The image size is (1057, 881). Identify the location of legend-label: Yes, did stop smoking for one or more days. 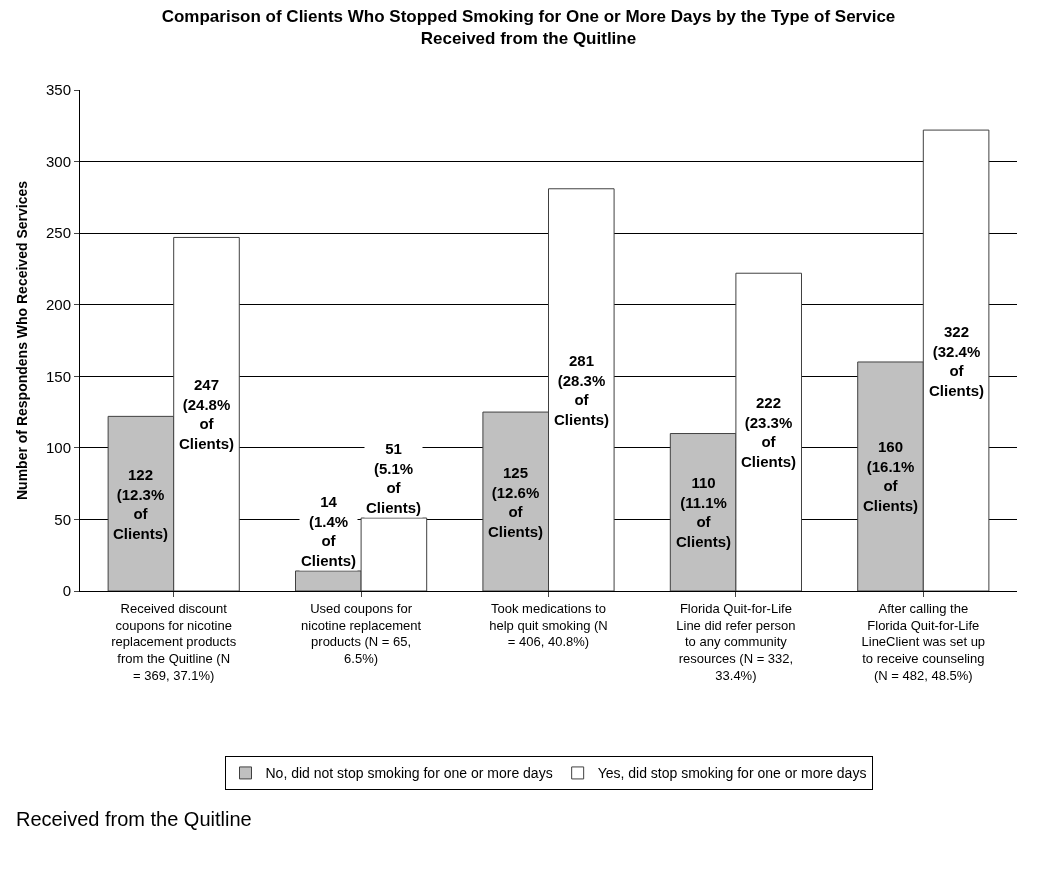
(732, 773).